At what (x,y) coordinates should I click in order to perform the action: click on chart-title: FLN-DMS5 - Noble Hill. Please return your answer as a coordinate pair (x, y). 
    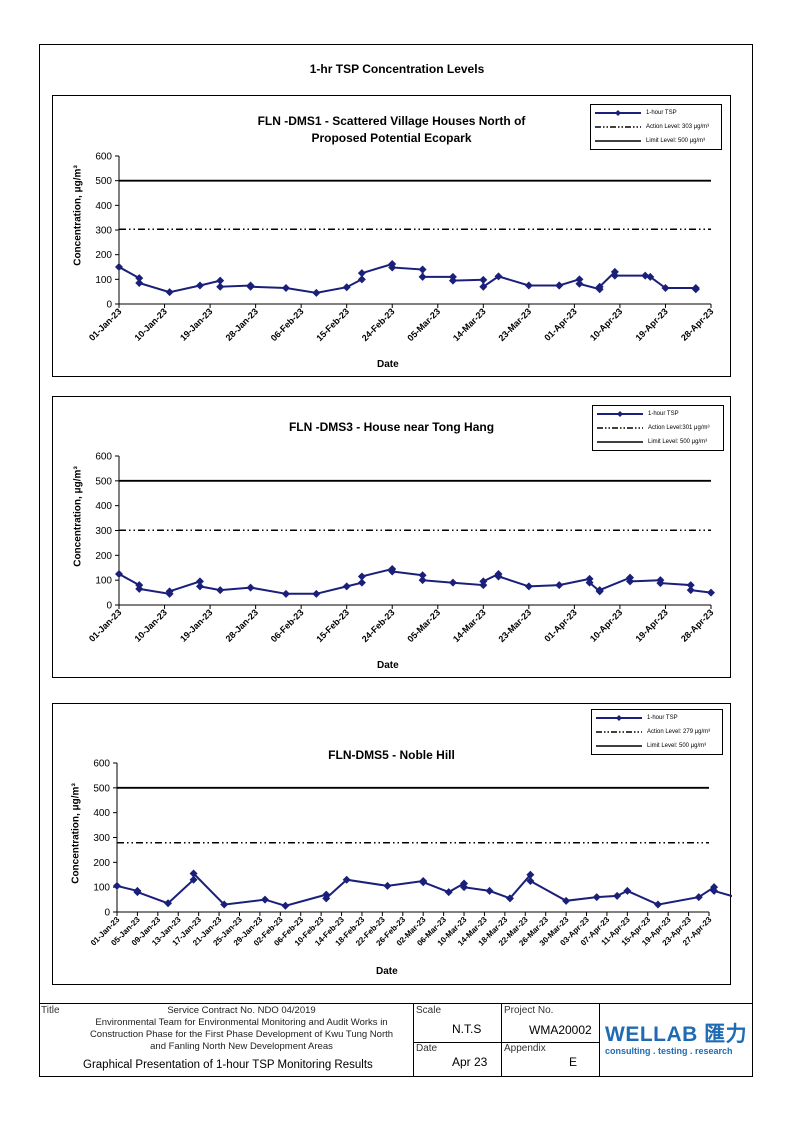
    Looking at the image, I should click on (391, 755).